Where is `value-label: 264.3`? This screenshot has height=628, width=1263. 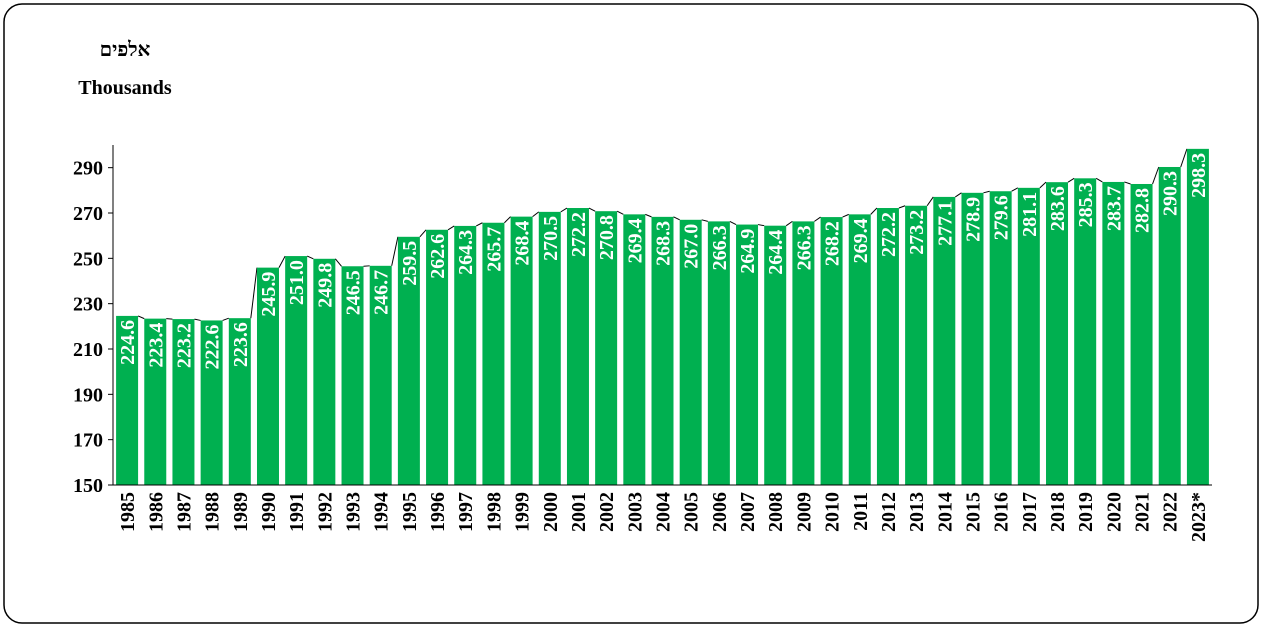 value-label: 264.3 is located at coordinates (466, 252).